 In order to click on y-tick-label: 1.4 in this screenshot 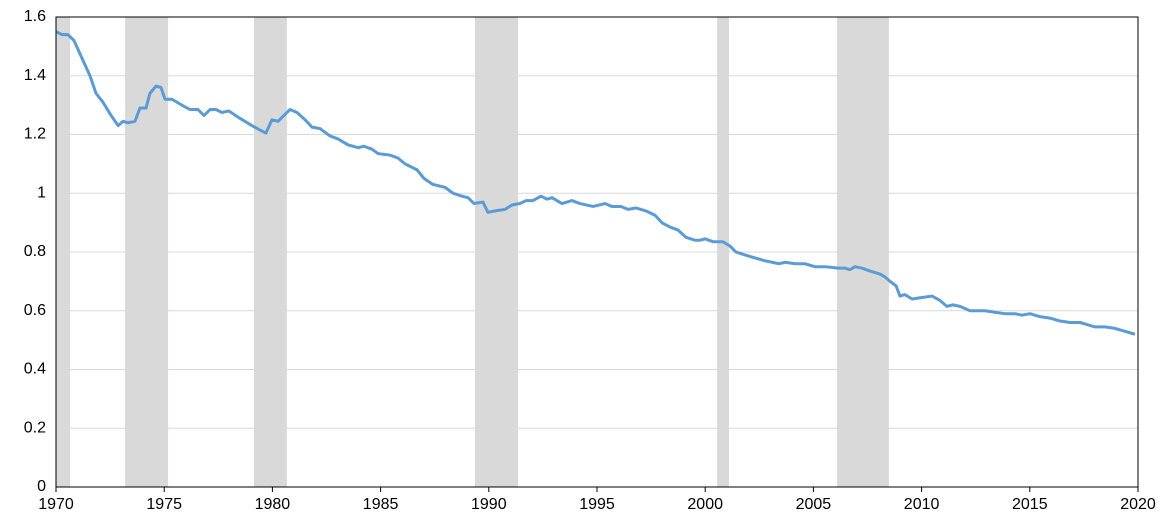, I will do `click(35, 75)`.